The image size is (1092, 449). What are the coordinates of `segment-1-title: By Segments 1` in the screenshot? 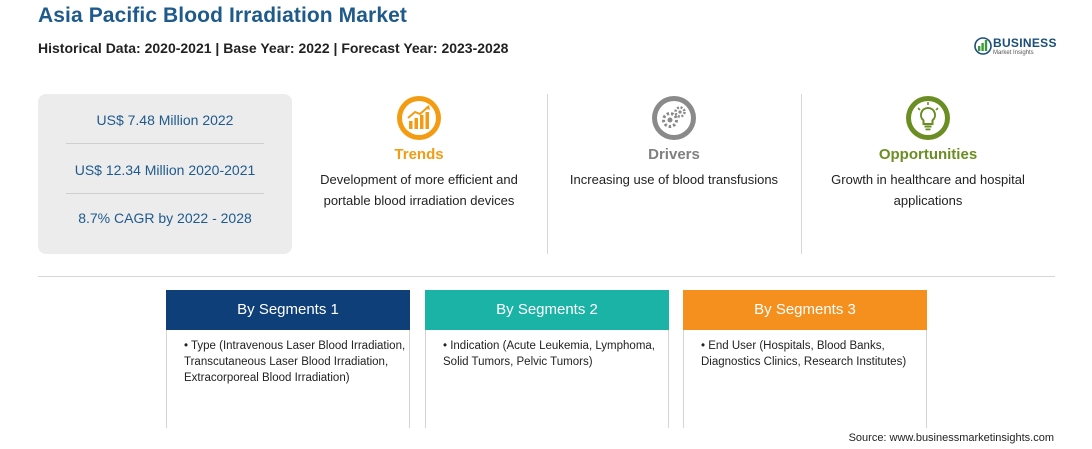 It's located at (288, 310).